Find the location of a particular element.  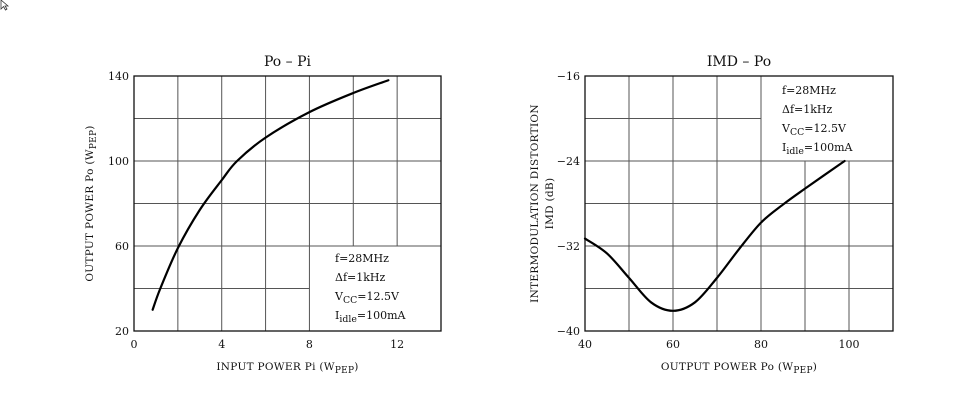

chart1-condition-note: Iidle=100mA is located at coordinates (371, 317).